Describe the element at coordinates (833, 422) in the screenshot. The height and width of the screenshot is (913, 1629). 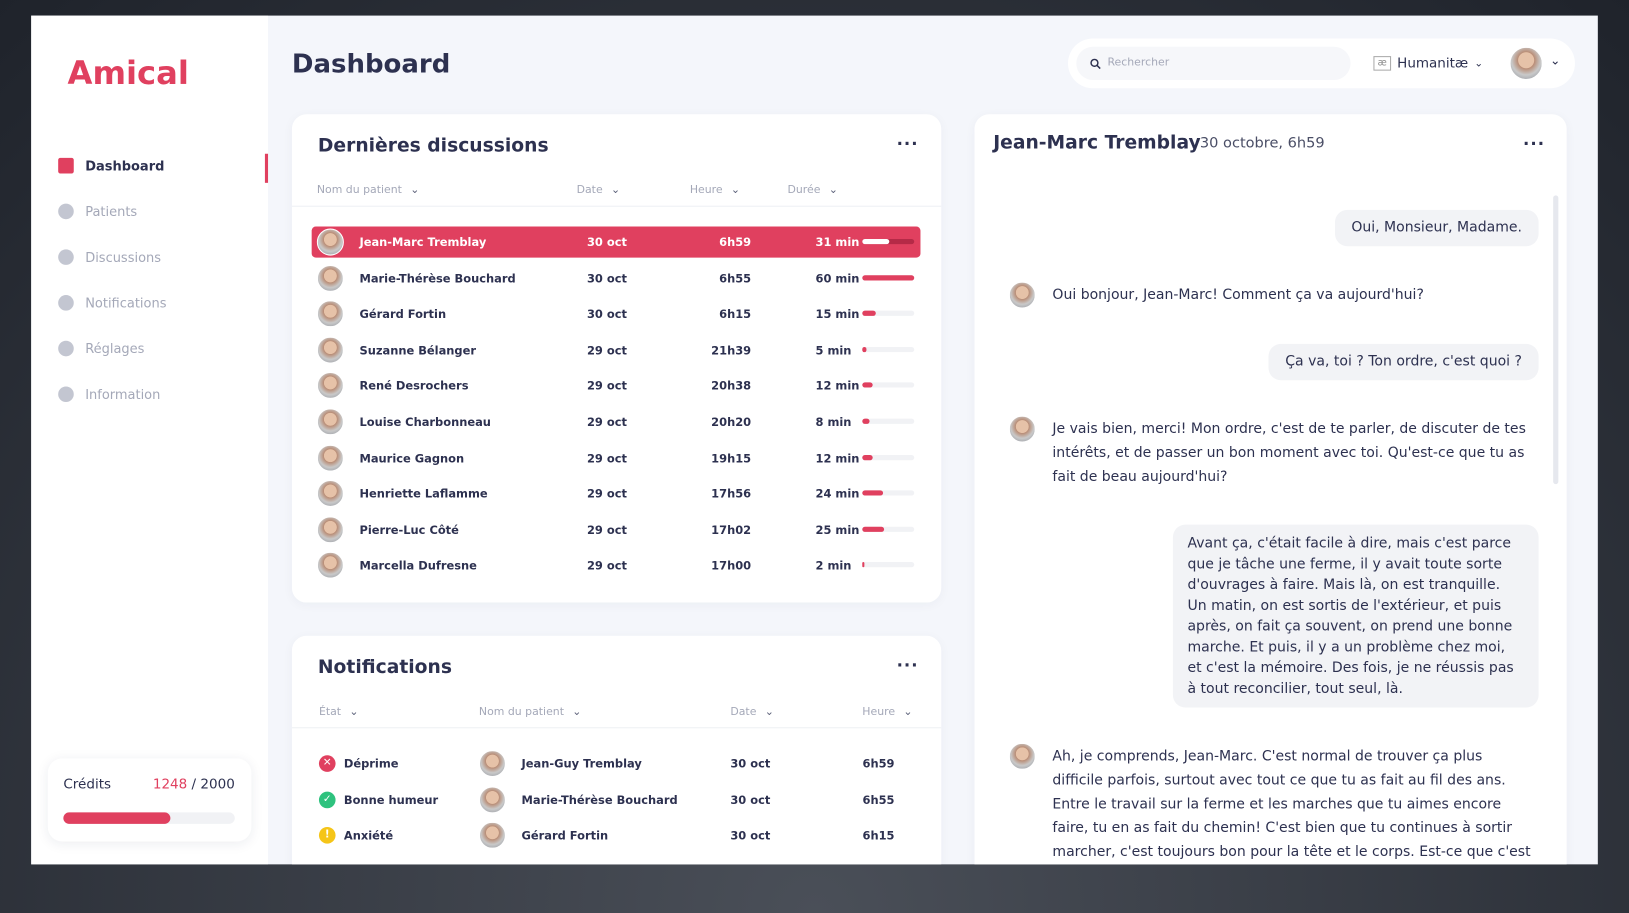
I see `duration: 8 min` at that location.